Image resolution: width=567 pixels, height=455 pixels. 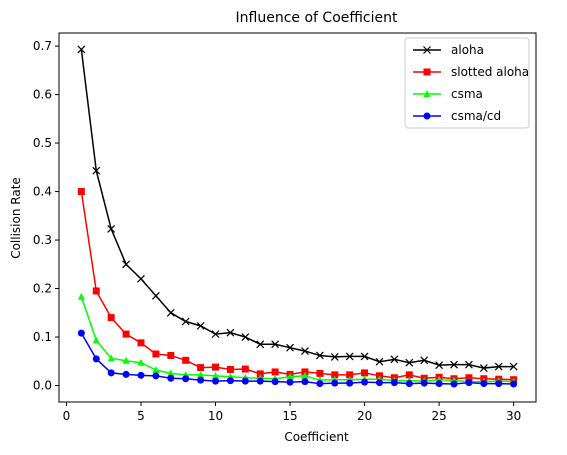 What do you see at coordinates (42, 240) in the screenshot?
I see `y-tick-label: 0.3` at bounding box center [42, 240].